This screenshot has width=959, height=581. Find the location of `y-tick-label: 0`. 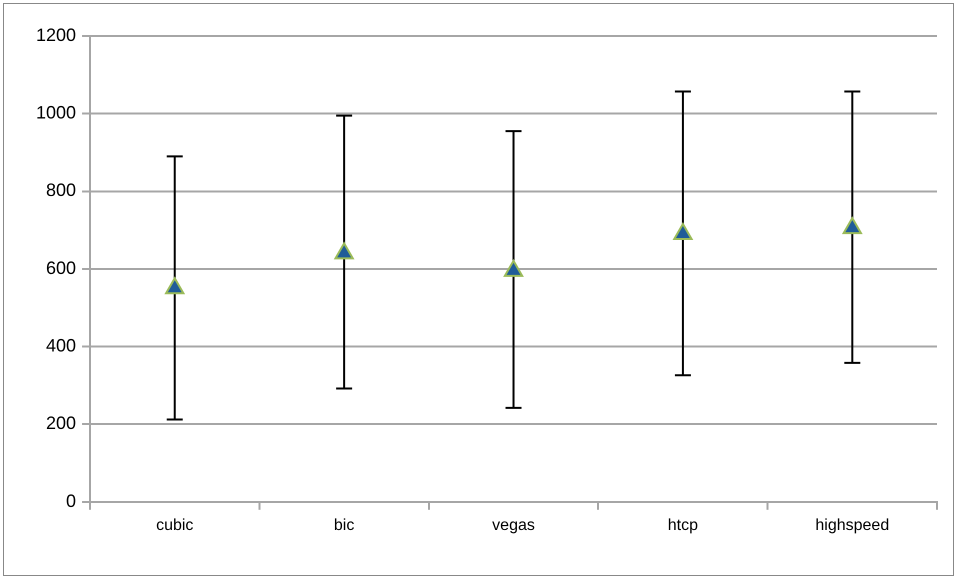

y-tick-label: 0 is located at coordinates (71, 500).